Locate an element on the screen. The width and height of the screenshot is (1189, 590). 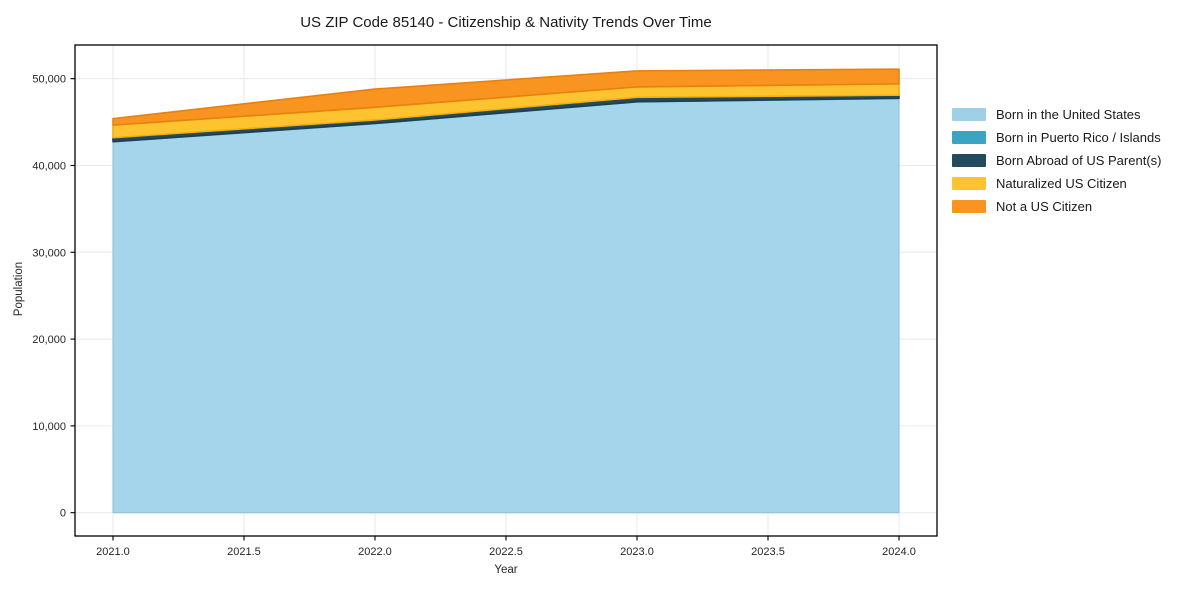
y-tick-label: 10,000 is located at coordinates (49, 427).